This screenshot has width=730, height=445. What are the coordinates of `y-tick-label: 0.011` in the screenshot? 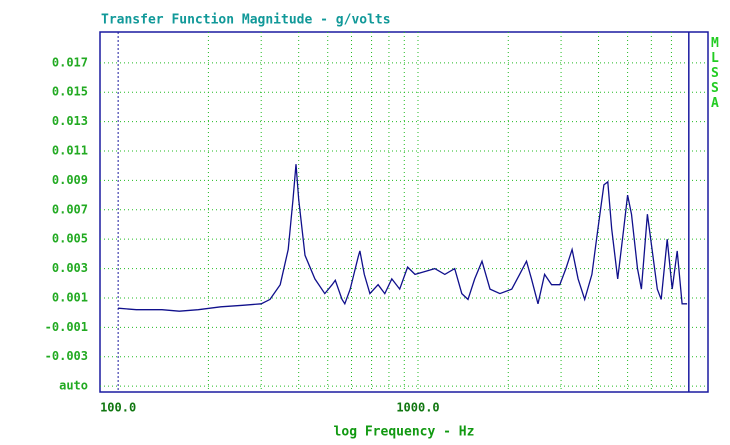 It's located at (70, 151).